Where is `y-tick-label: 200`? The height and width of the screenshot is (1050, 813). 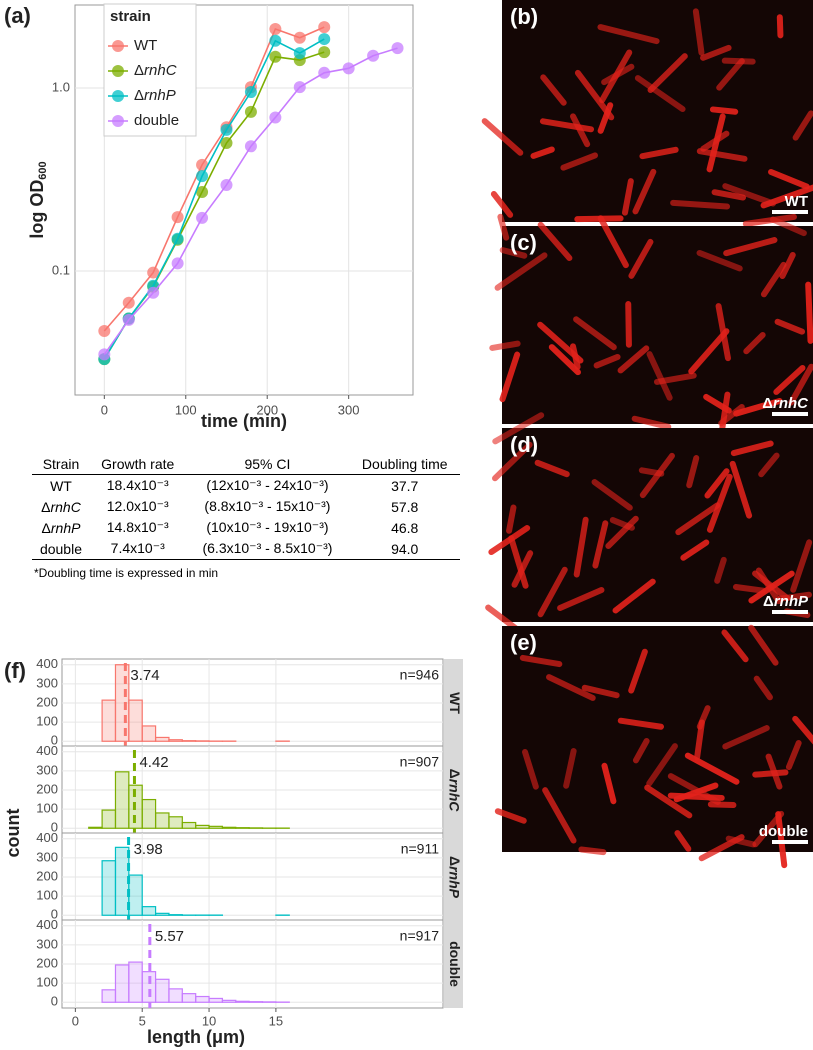 y-tick-label: 200 is located at coordinates (47, 788).